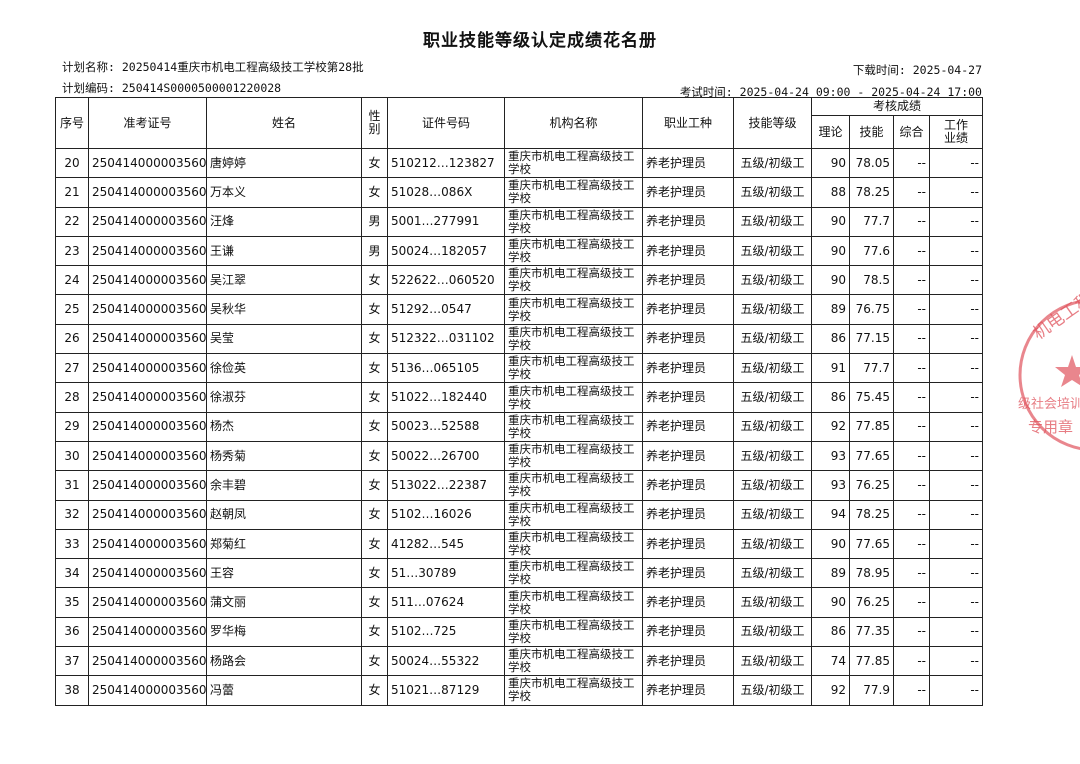 The width and height of the screenshot is (1080, 764). What do you see at coordinates (446, 251) in the screenshot?
I see `table-cell: 50024…182057` at bounding box center [446, 251].